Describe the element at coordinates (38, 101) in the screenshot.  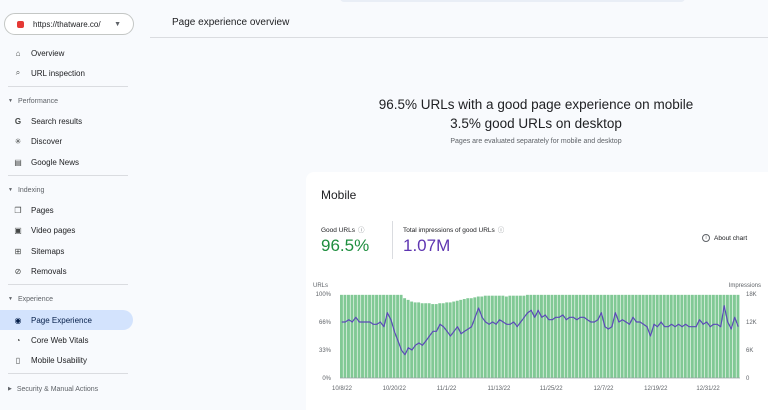
I see `section-label: Performance` at that location.